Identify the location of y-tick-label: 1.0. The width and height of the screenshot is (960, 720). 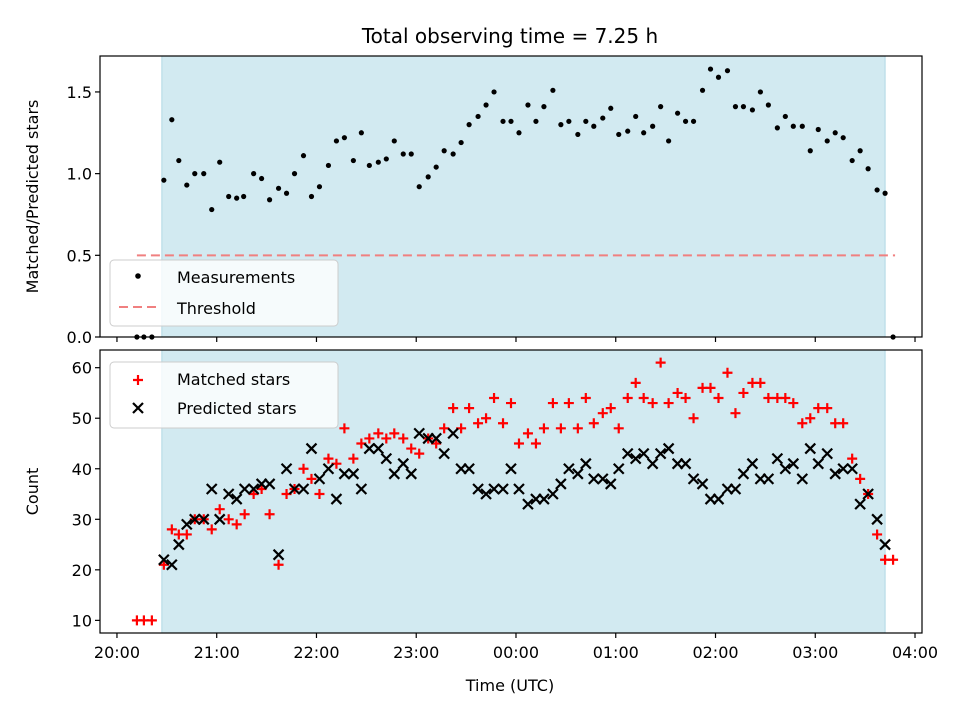
(79, 174).